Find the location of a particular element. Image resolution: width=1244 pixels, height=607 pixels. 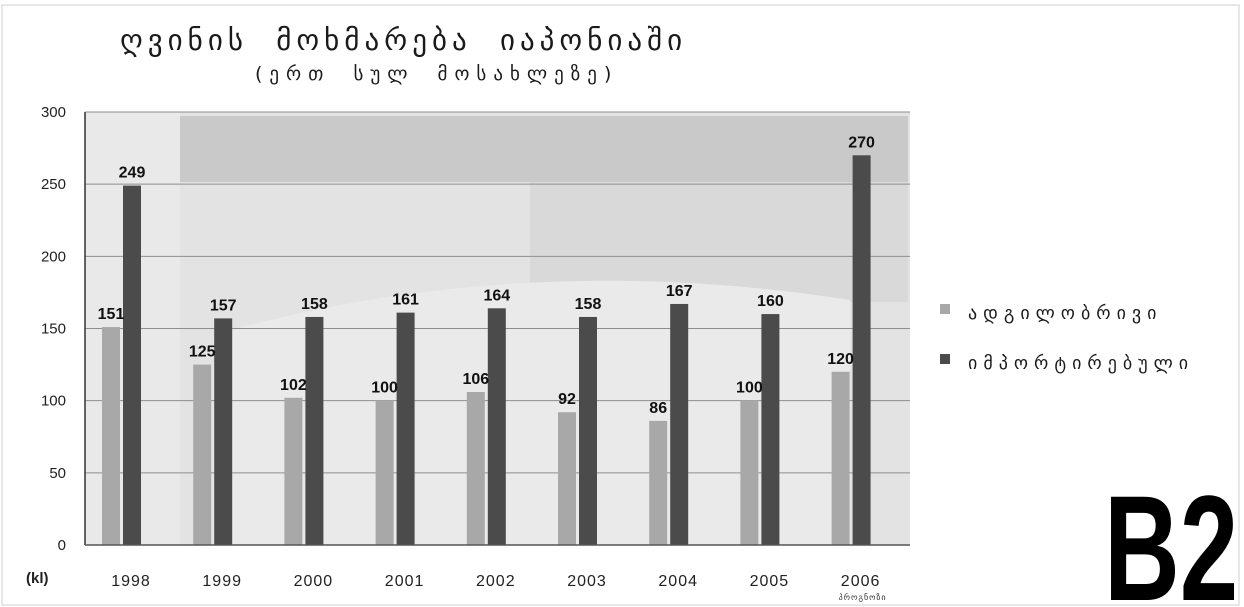

bar-imported-2003 is located at coordinates (588, 430).